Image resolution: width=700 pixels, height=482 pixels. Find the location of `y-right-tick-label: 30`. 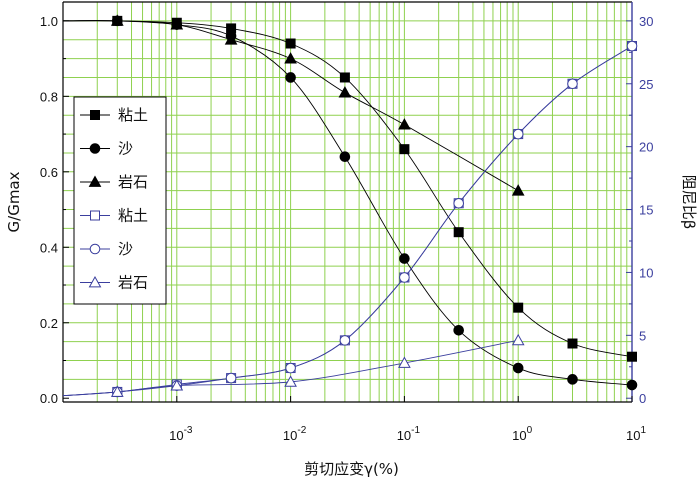

y-right-tick-label: 30 is located at coordinates (646, 21).